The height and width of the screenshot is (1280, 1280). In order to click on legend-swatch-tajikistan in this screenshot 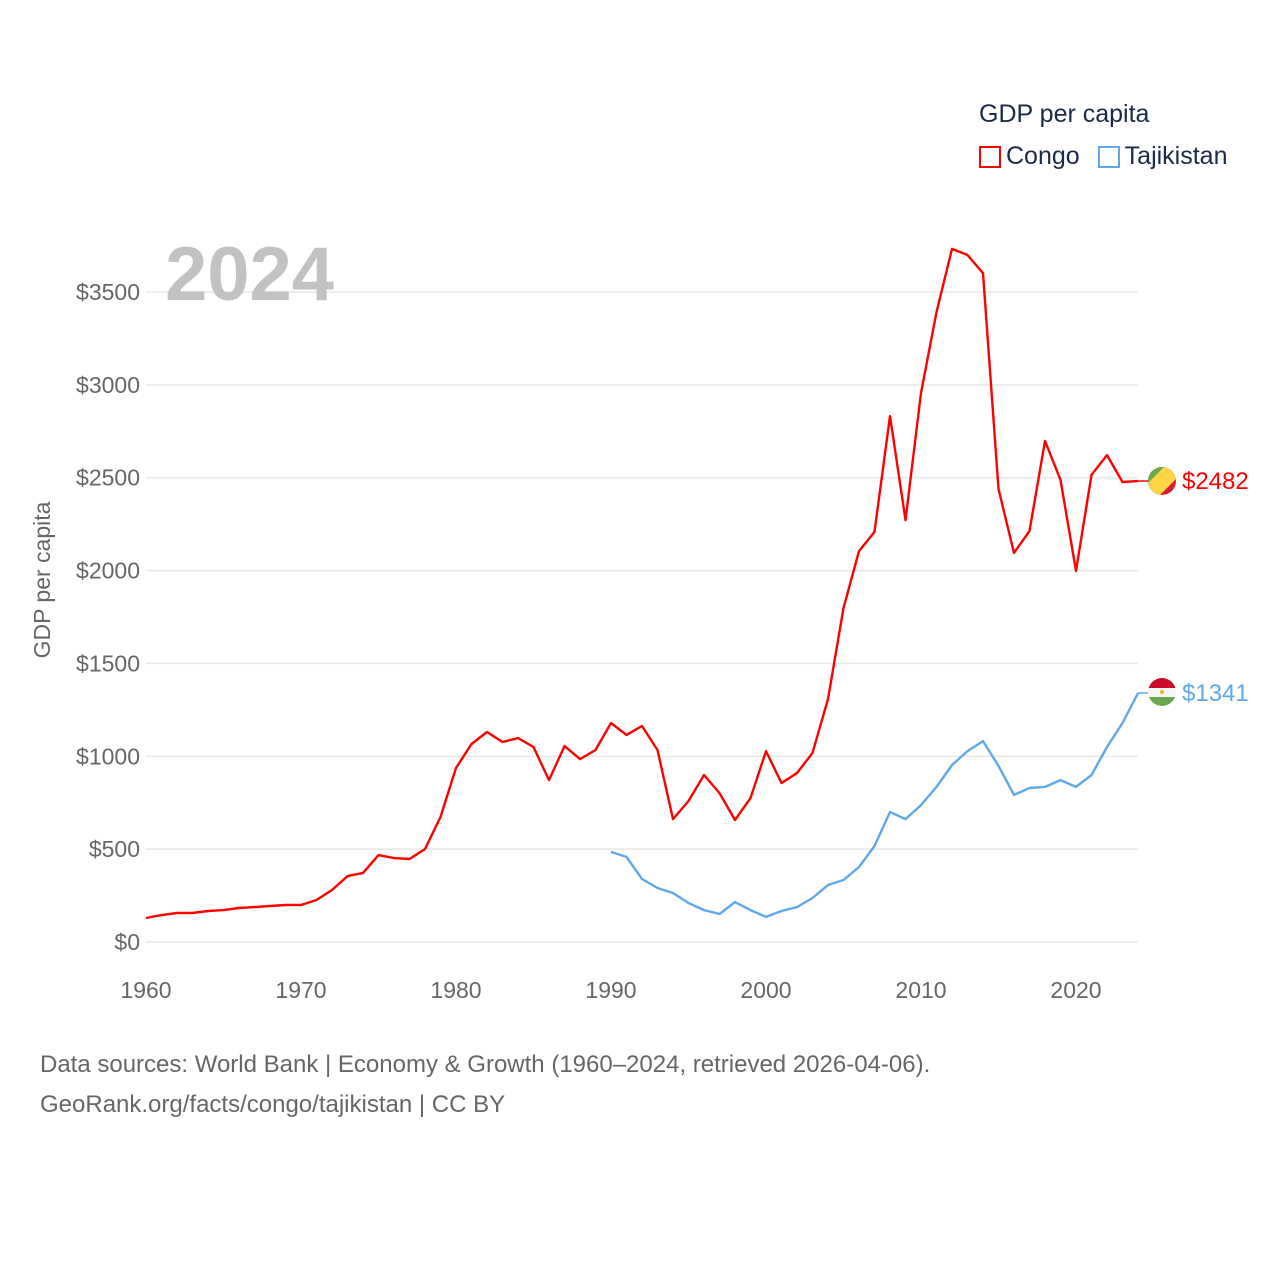, I will do `click(1108, 156)`.